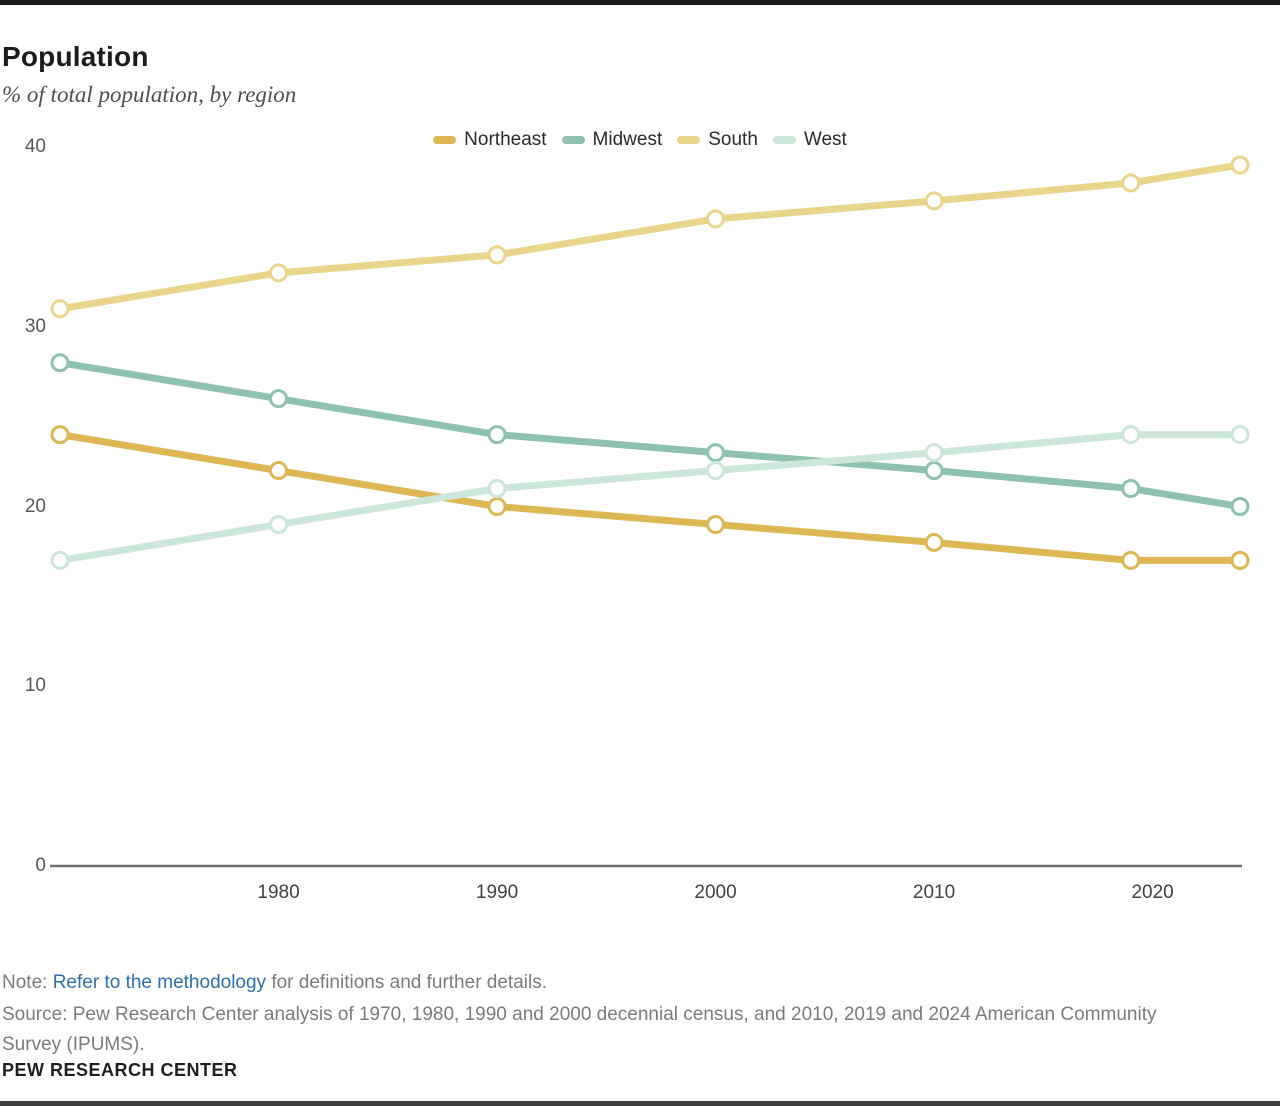 The height and width of the screenshot is (1106, 1280). I want to click on bottom-accent-bar, so click(640, 1103).